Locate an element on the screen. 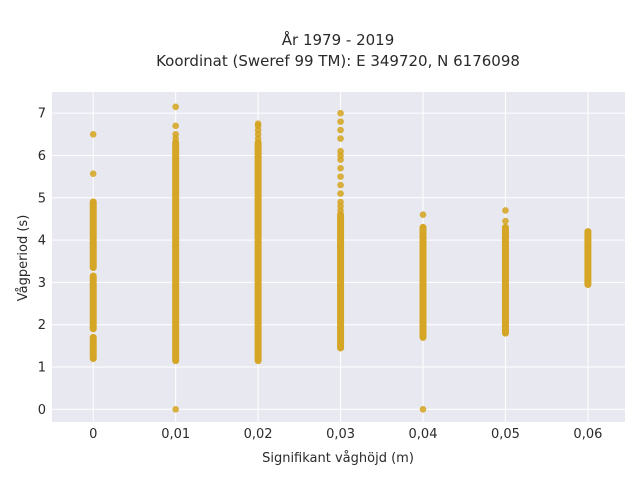  x-tick-label: 0,05 is located at coordinates (505, 434).